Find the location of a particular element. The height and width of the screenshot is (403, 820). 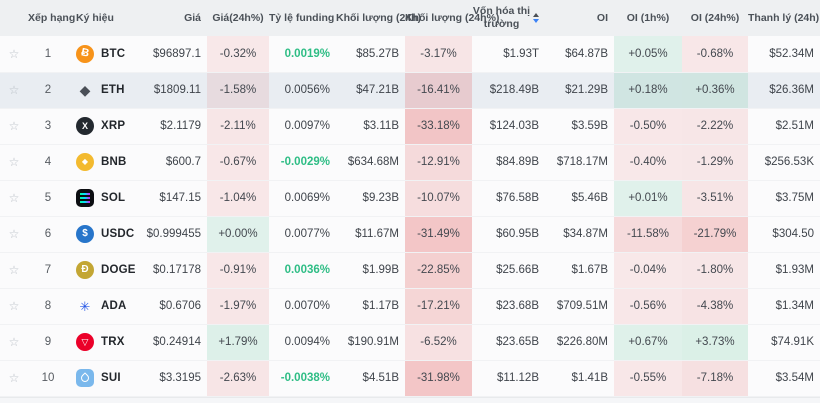

funding-value: 0.0097% is located at coordinates (307, 126).